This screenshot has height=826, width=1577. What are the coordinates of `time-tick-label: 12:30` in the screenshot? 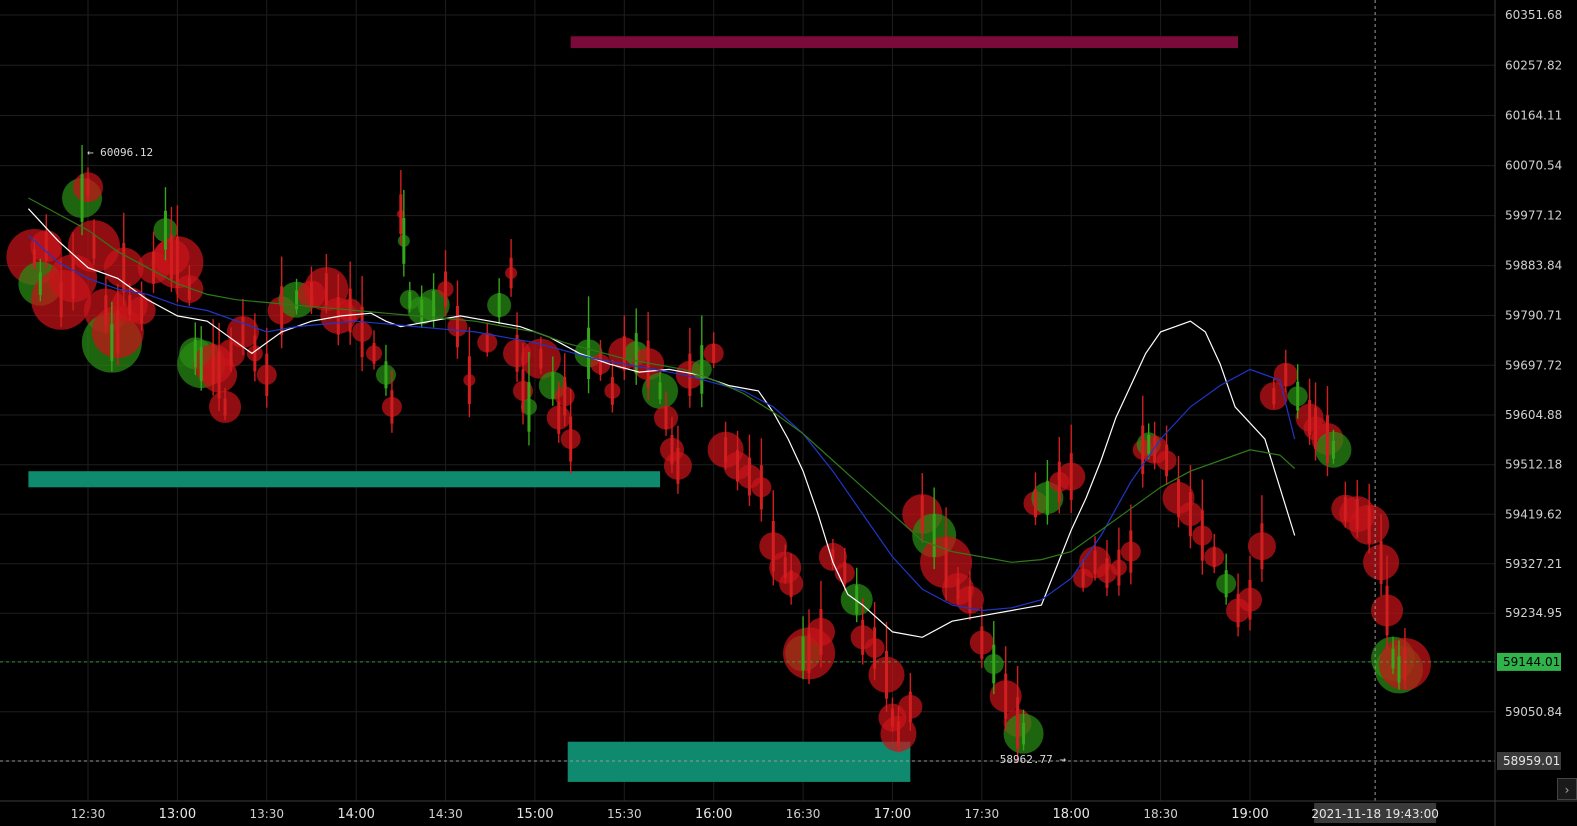 It's located at (88, 814).